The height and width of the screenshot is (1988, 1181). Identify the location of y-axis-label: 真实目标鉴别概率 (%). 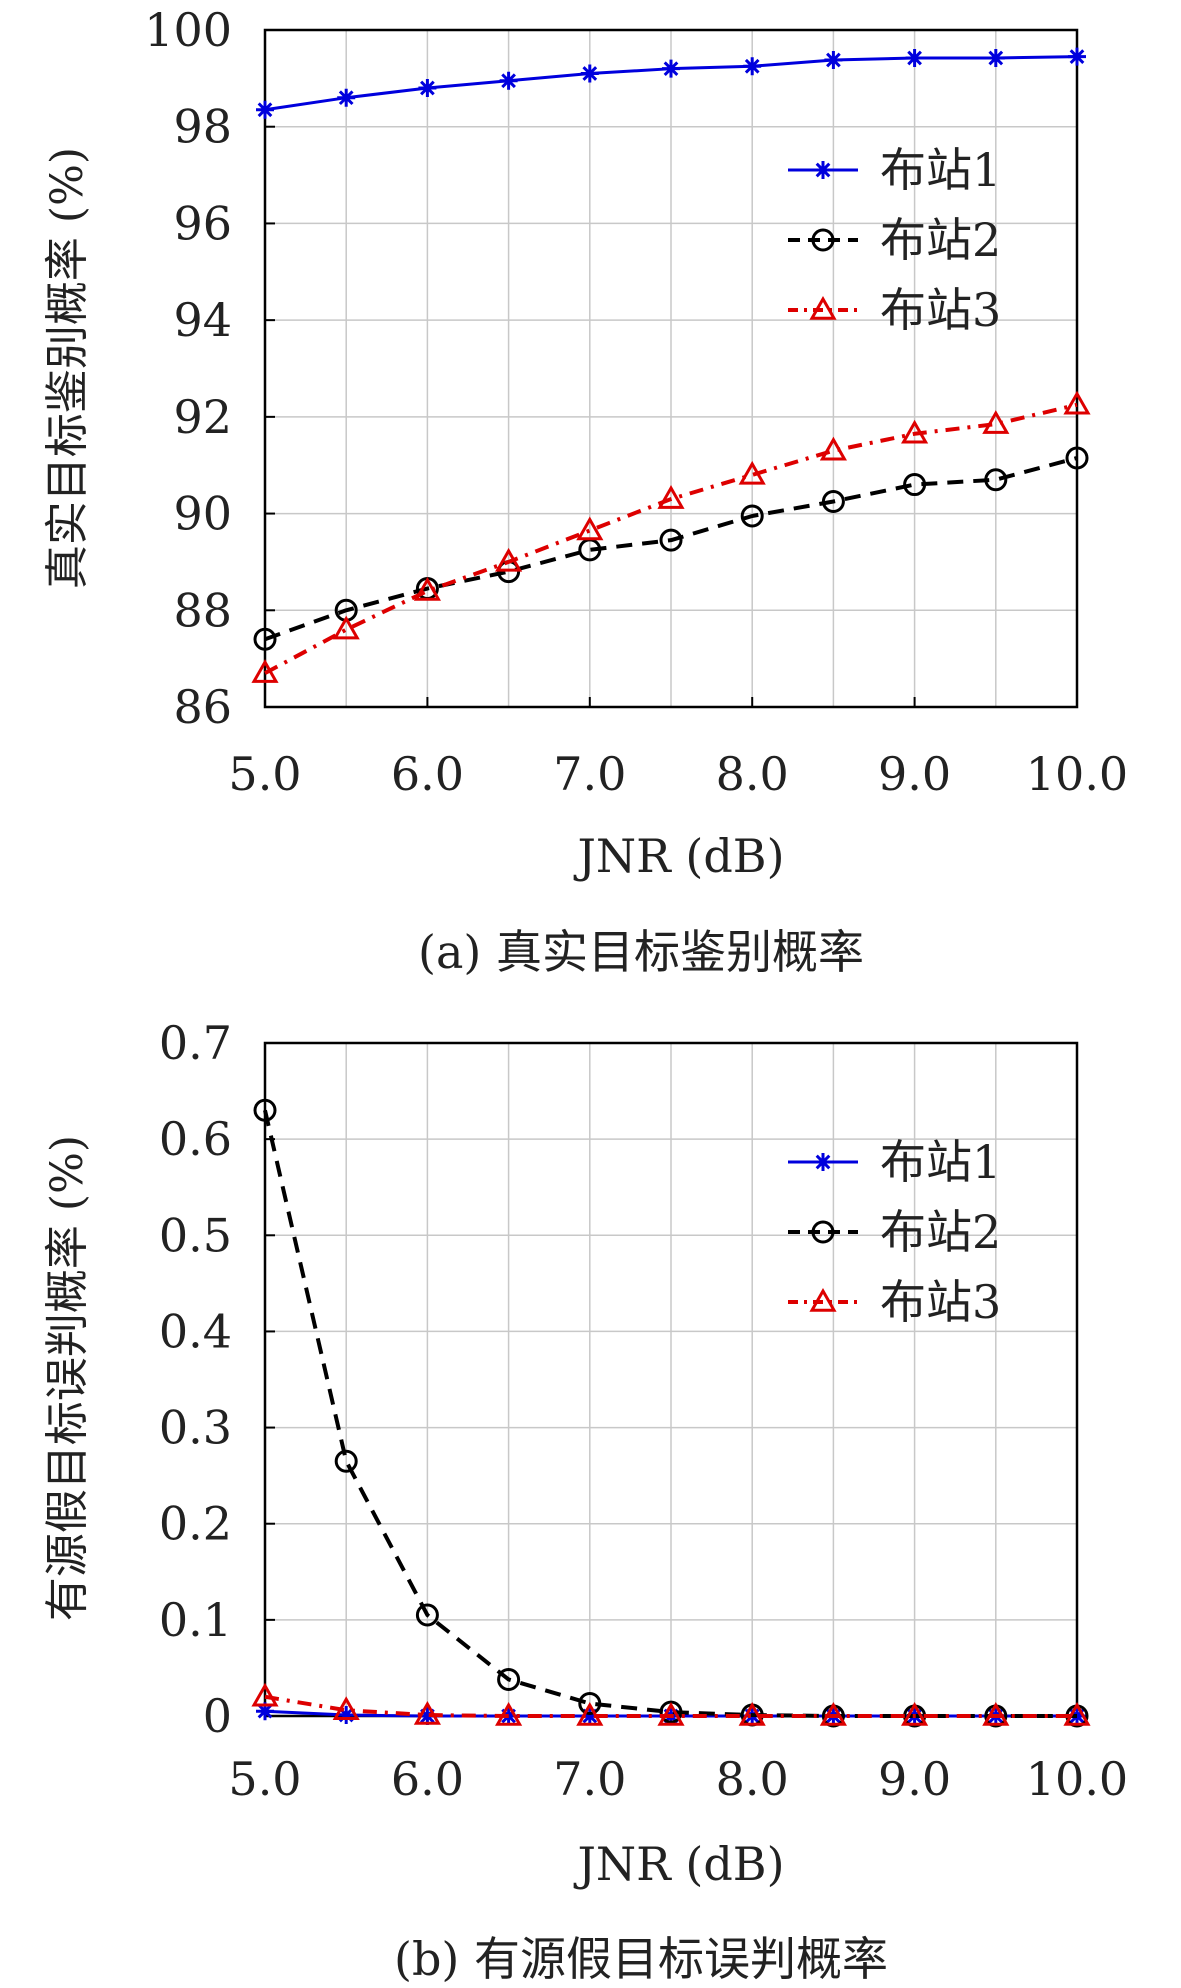
(67, 368).